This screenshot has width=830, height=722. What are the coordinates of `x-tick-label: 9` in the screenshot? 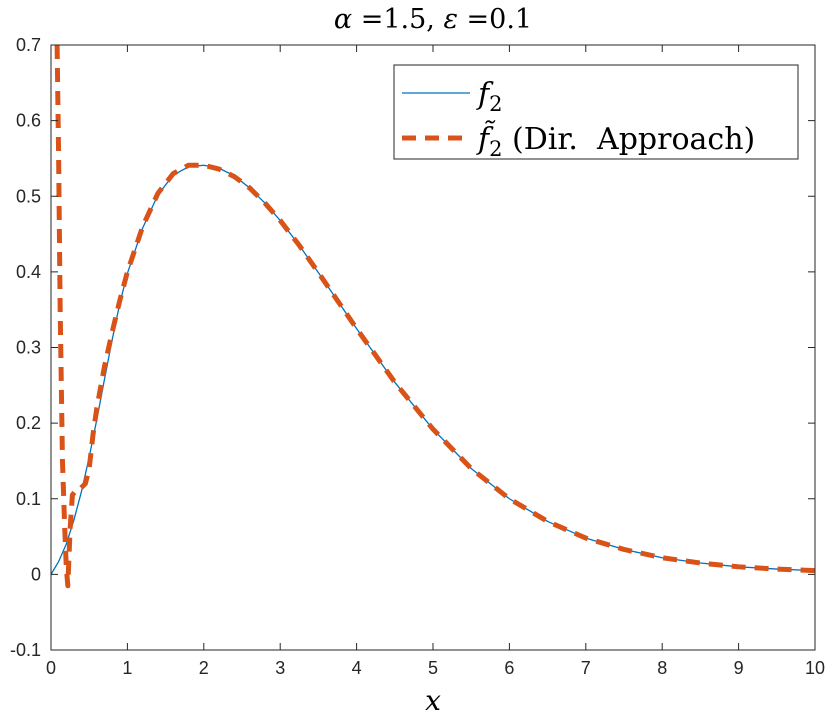 It's located at (739, 668).